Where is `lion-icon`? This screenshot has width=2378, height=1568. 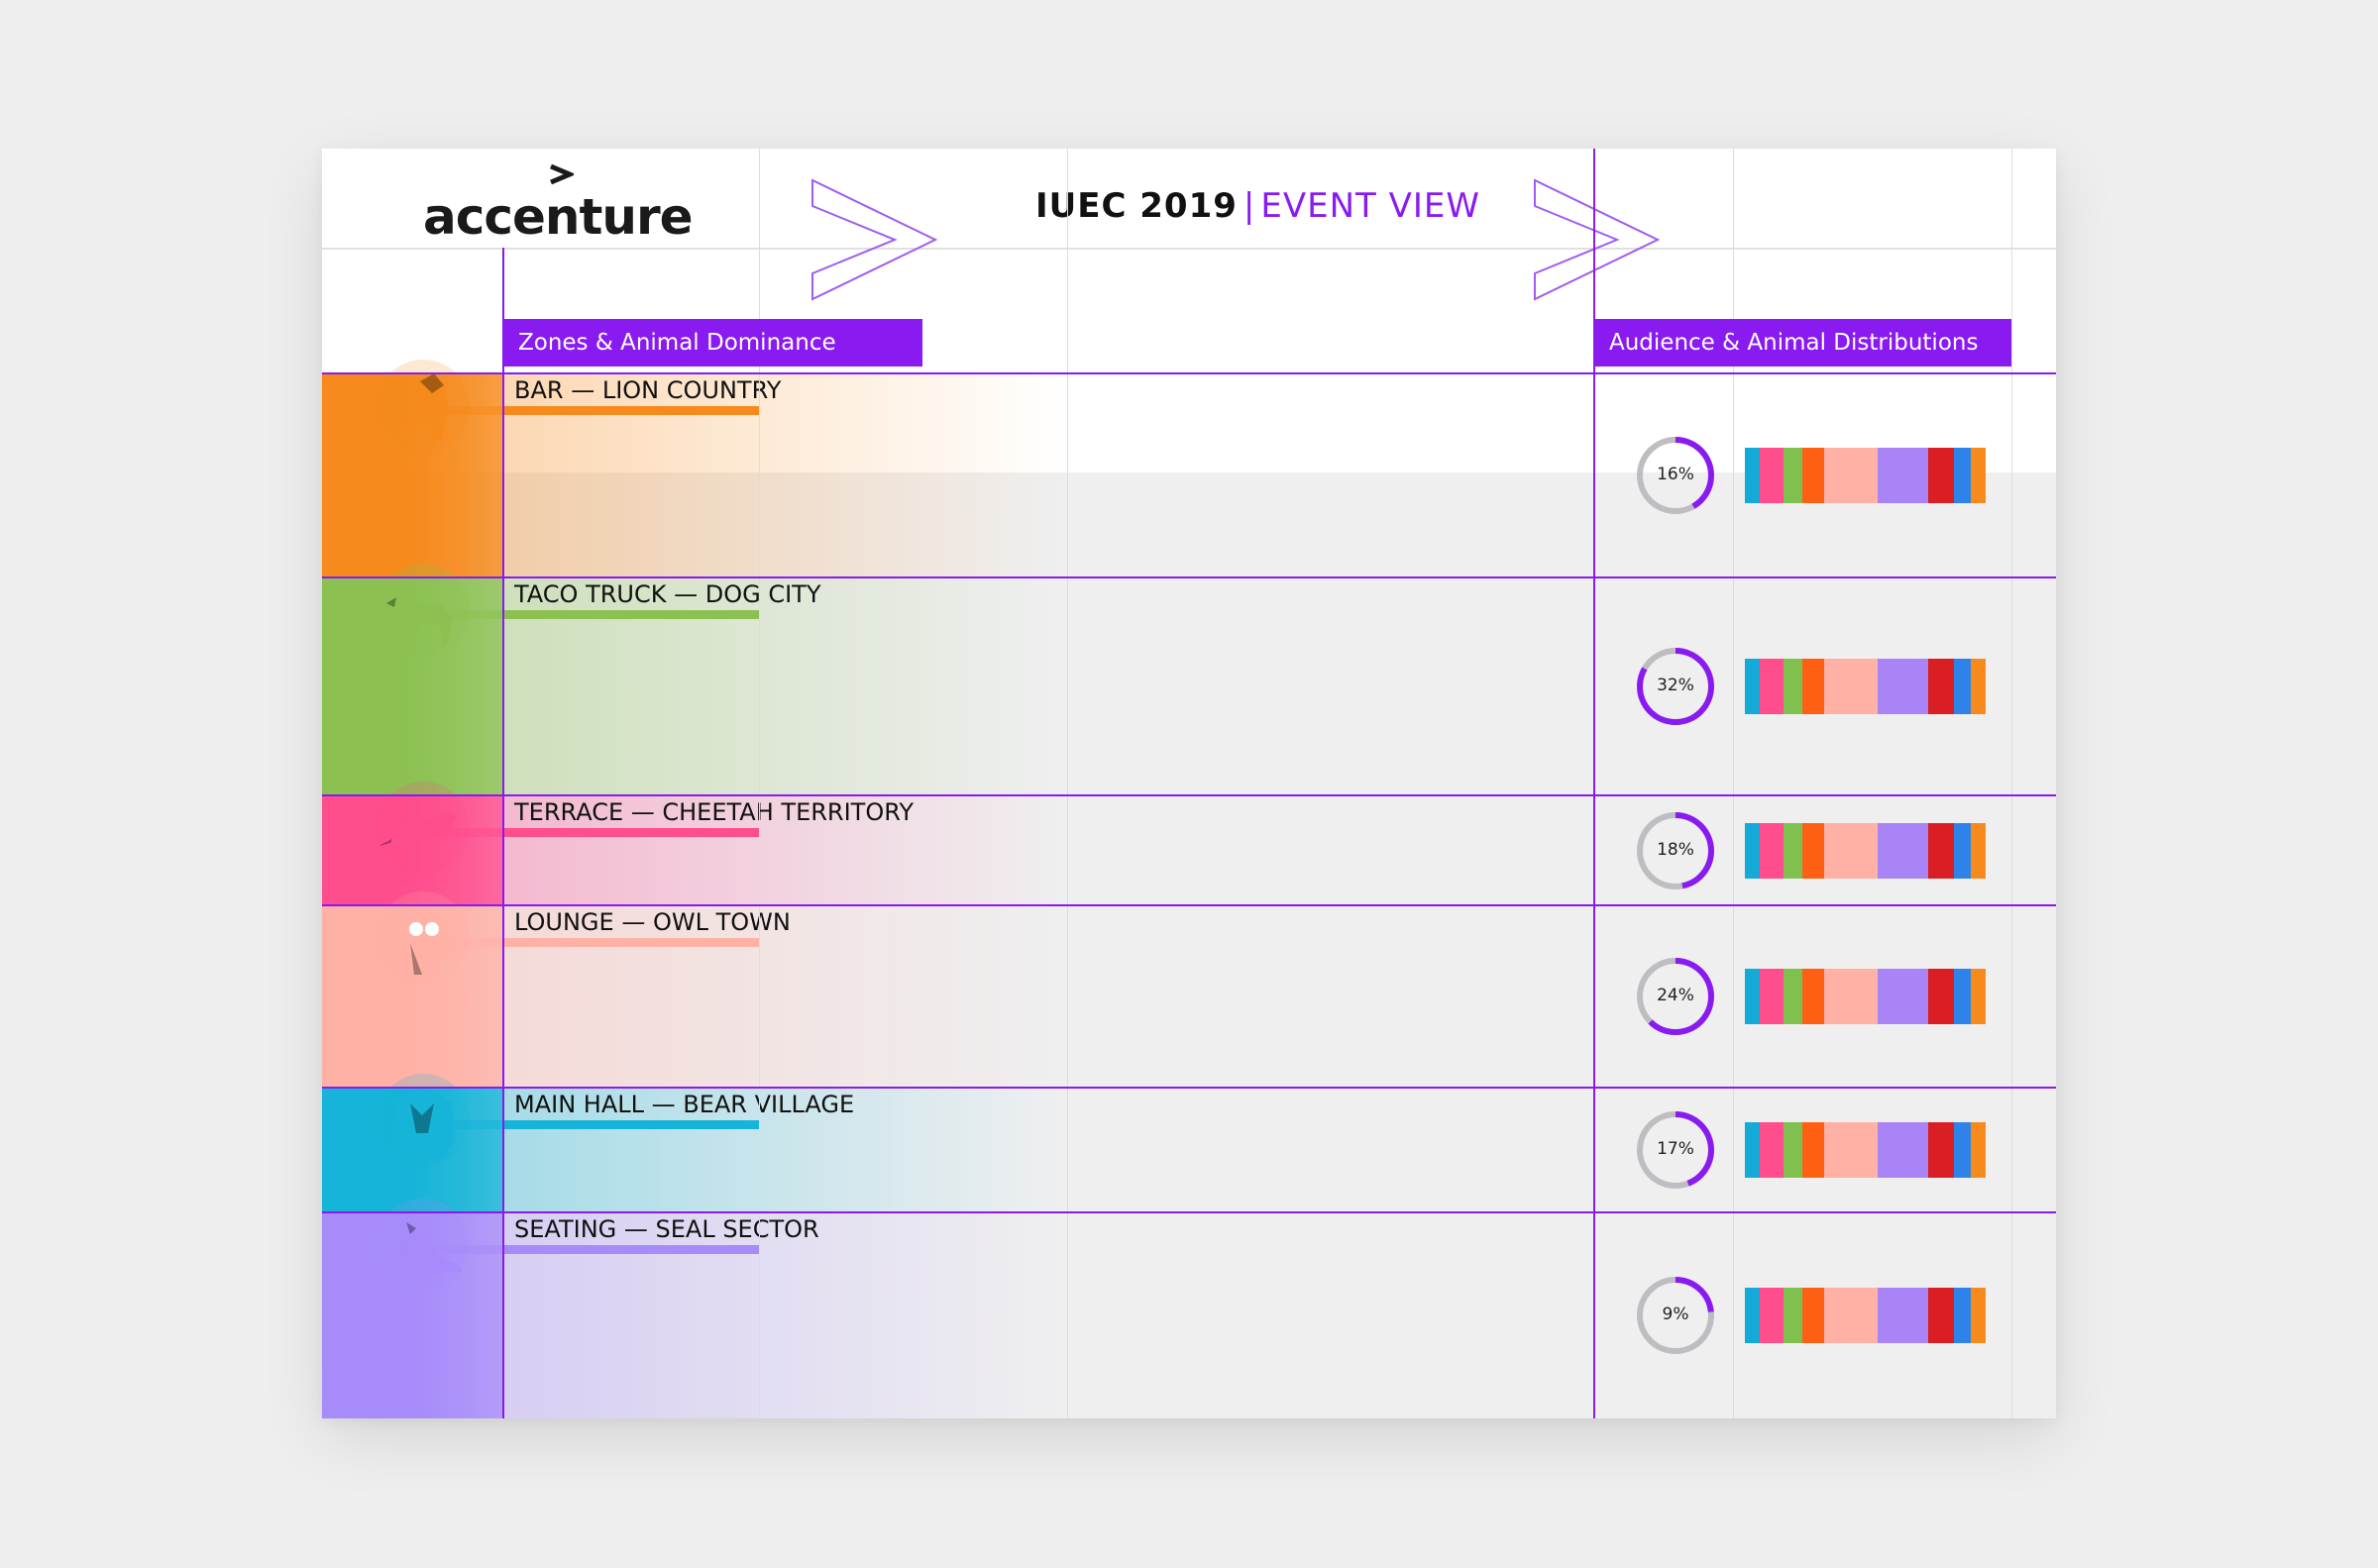 lion-icon is located at coordinates (423, 407).